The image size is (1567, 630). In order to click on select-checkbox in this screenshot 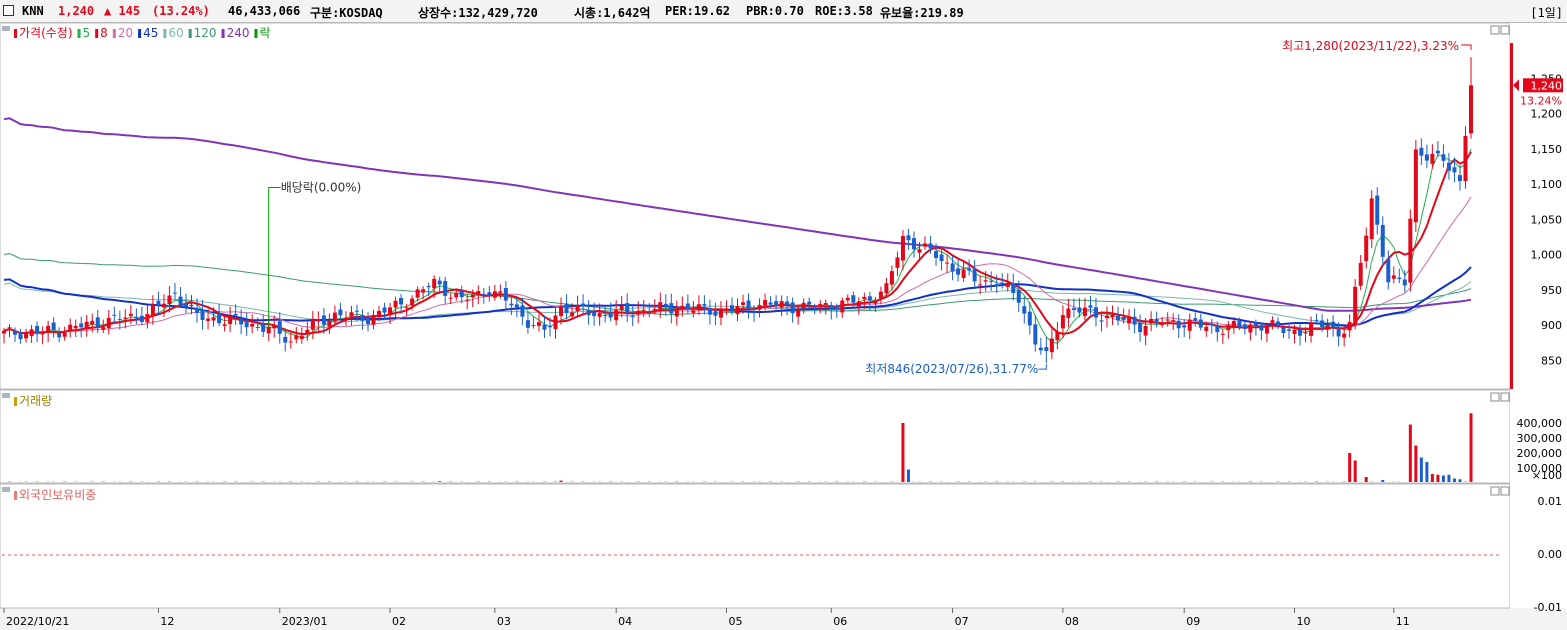, I will do `click(8, 10)`.